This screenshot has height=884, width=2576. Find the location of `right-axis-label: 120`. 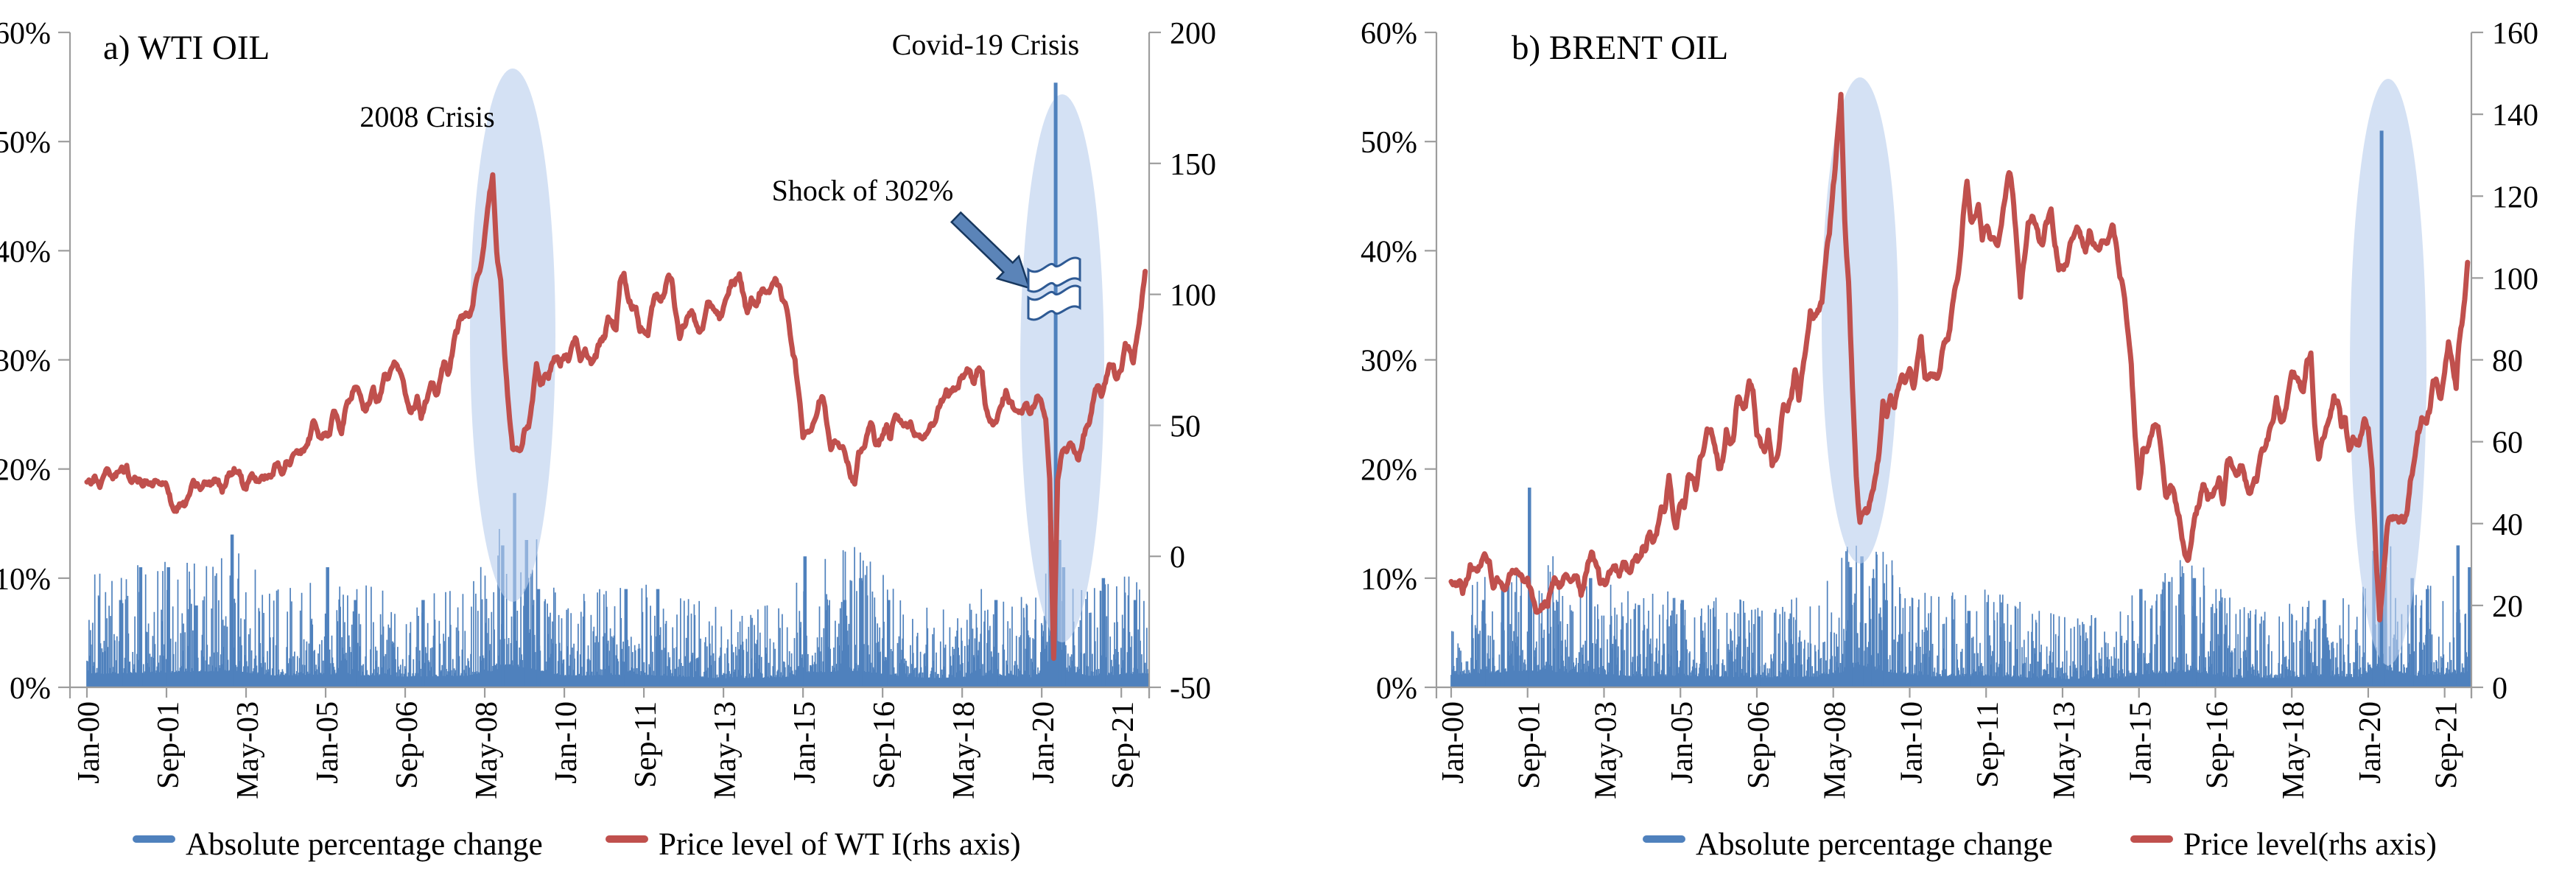

right-axis-label: 120 is located at coordinates (2515, 197).